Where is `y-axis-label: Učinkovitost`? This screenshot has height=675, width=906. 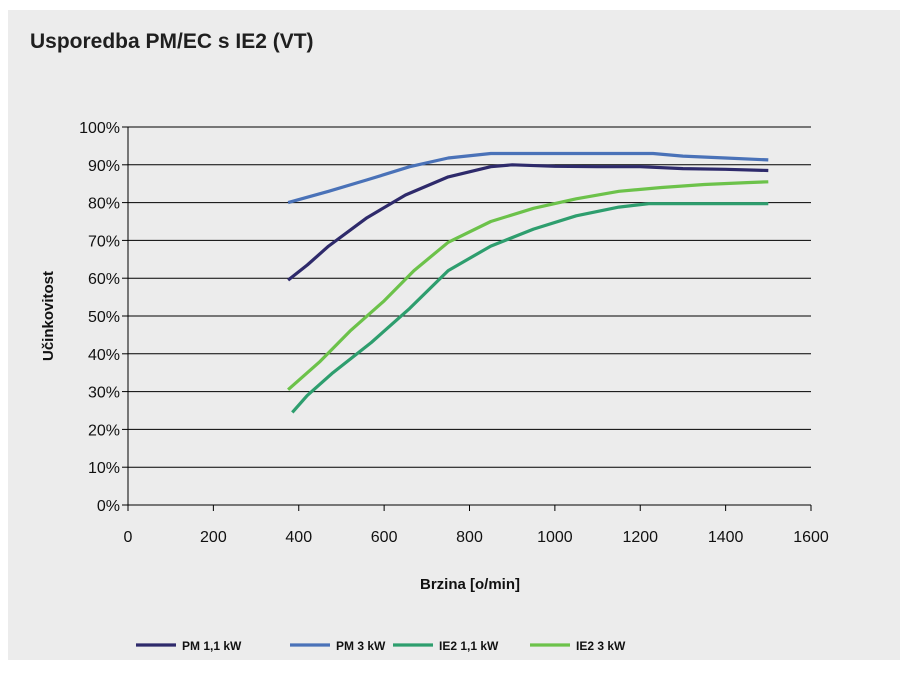 y-axis-label: Učinkovitost is located at coordinates (48, 316).